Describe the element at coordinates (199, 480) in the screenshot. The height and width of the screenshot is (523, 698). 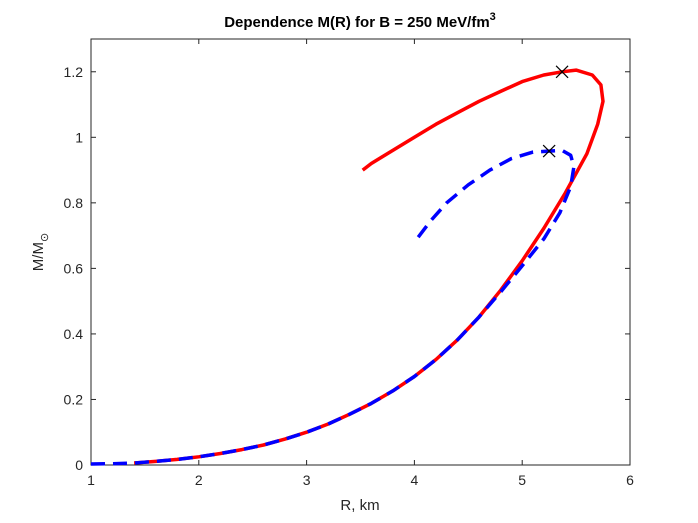
I see `x-tick-label: 2` at that location.